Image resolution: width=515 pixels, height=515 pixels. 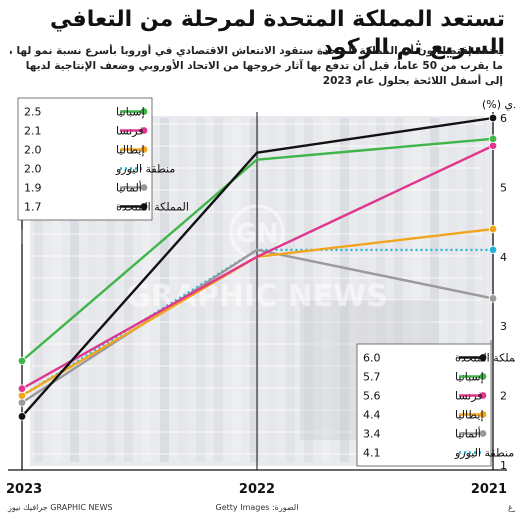 What do you see at coordinates (372, 453) in the screenshot?
I see `legend-value: 4.1` at bounding box center [372, 453].